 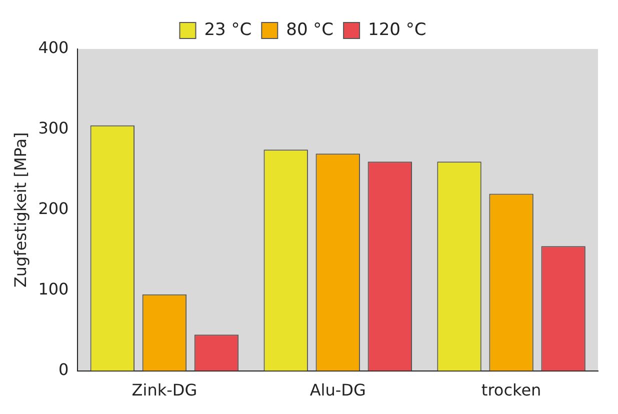 What do you see at coordinates (338, 390) in the screenshot?
I see `x-tick-label: Alu-DG` at bounding box center [338, 390].